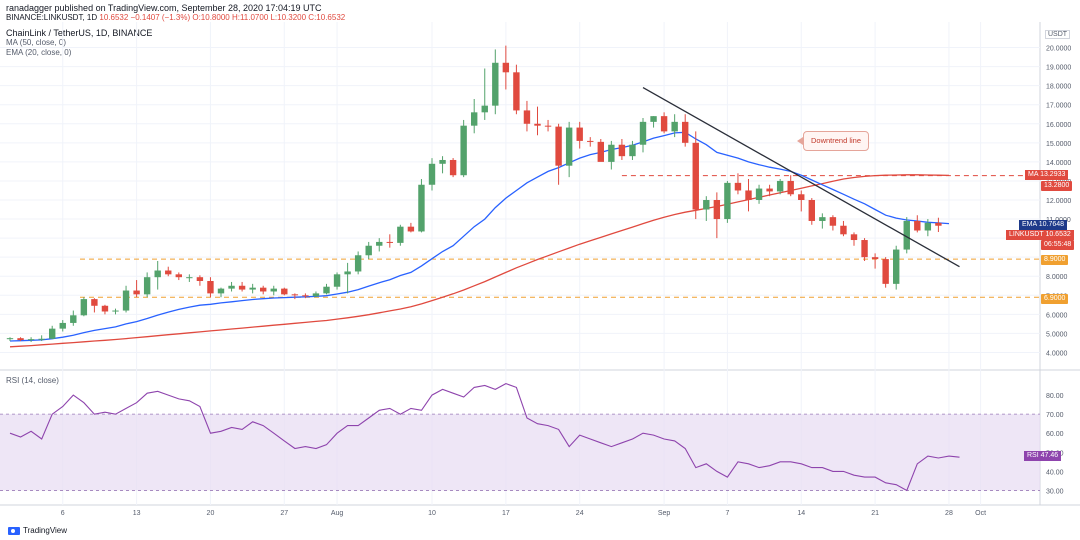 This screenshot has width=1080, height=540. I want to click on legend-title: ChainLink / TetherUS, 1D, BINANCE, so click(79, 33).